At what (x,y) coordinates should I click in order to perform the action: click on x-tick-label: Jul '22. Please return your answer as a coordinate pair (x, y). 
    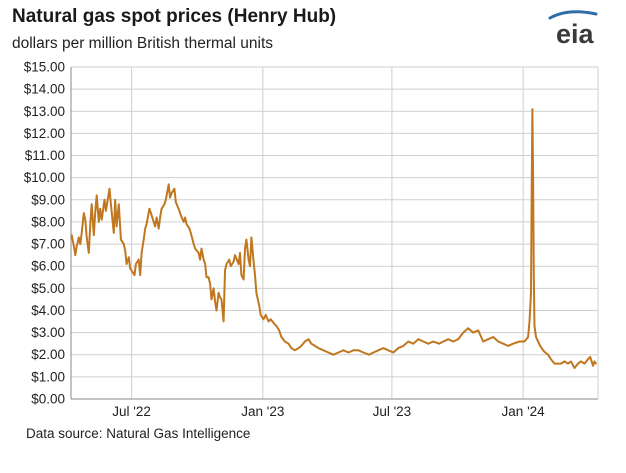
    Looking at the image, I should click on (131, 411).